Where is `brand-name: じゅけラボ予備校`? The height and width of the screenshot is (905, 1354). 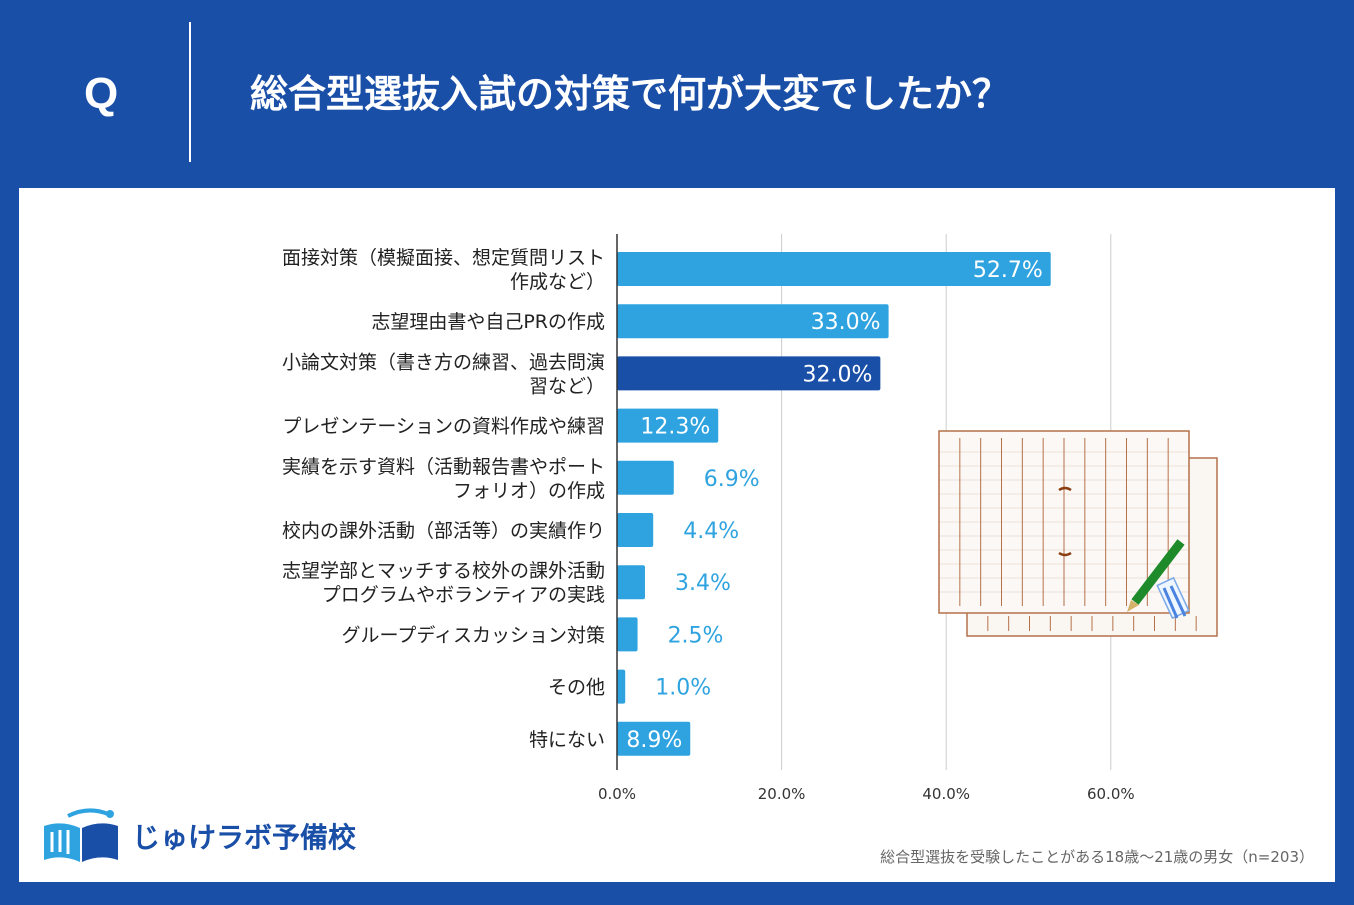
brand-name: じゅけラボ予備校 is located at coordinates (244, 837).